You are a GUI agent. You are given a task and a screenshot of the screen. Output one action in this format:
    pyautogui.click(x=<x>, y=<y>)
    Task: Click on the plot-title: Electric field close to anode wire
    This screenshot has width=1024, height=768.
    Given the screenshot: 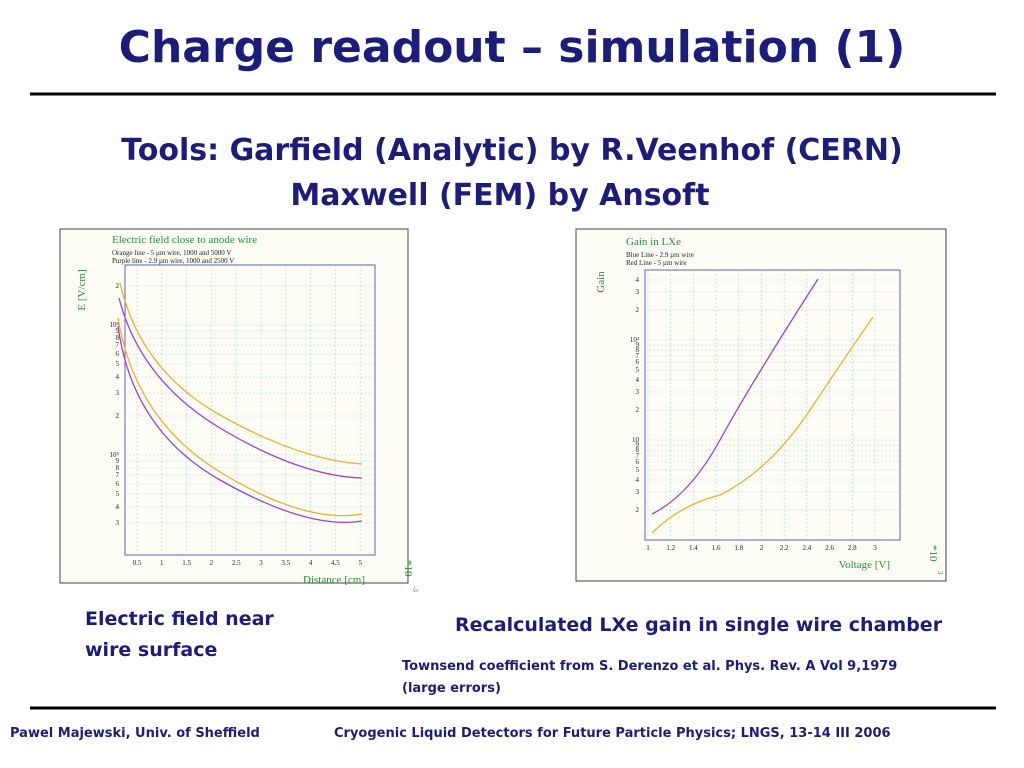 What is the action you would take?
    pyautogui.click(x=184, y=240)
    